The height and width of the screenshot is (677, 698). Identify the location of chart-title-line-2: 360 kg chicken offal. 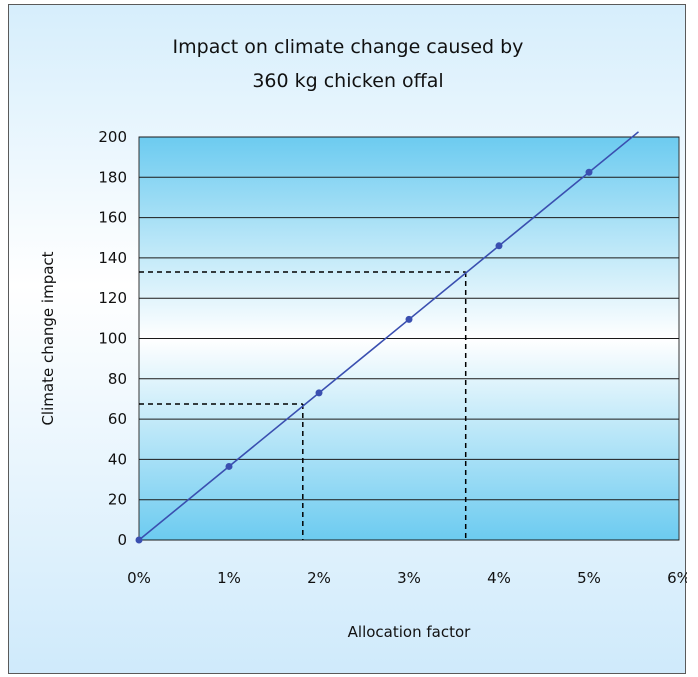
(348, 81).